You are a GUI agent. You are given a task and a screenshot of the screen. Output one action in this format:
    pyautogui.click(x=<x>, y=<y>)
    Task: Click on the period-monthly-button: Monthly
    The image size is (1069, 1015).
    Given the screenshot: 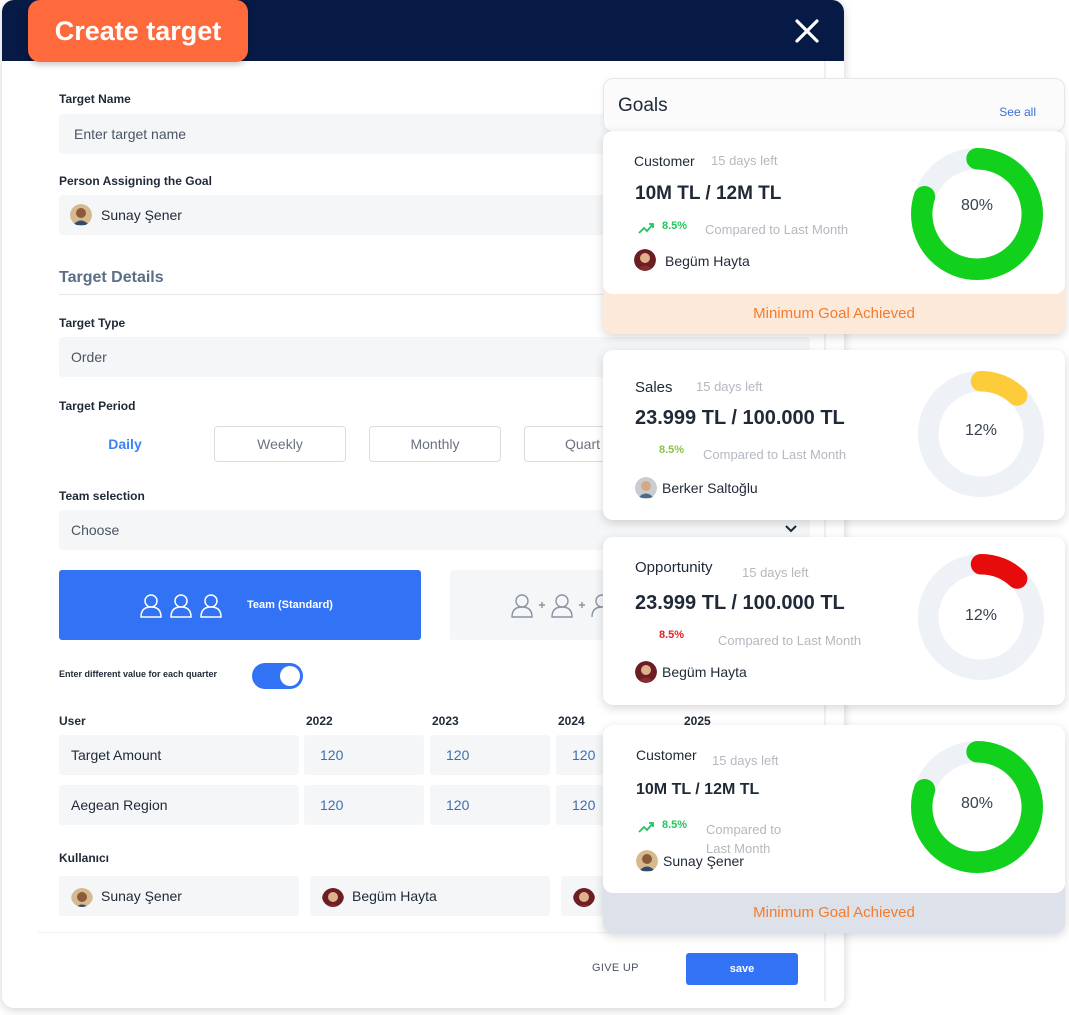 What is the action you would take?
    pyautogui.click(x=435, y=444)
    